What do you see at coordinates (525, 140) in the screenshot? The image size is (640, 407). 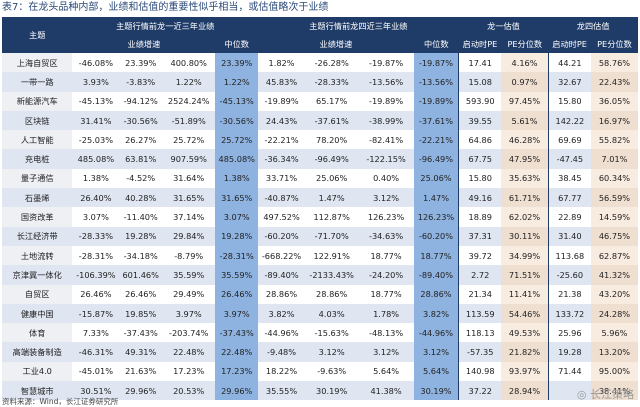 I see `leader1-pe-pct-cell: 46.28%` at bounding box center [525, 140].